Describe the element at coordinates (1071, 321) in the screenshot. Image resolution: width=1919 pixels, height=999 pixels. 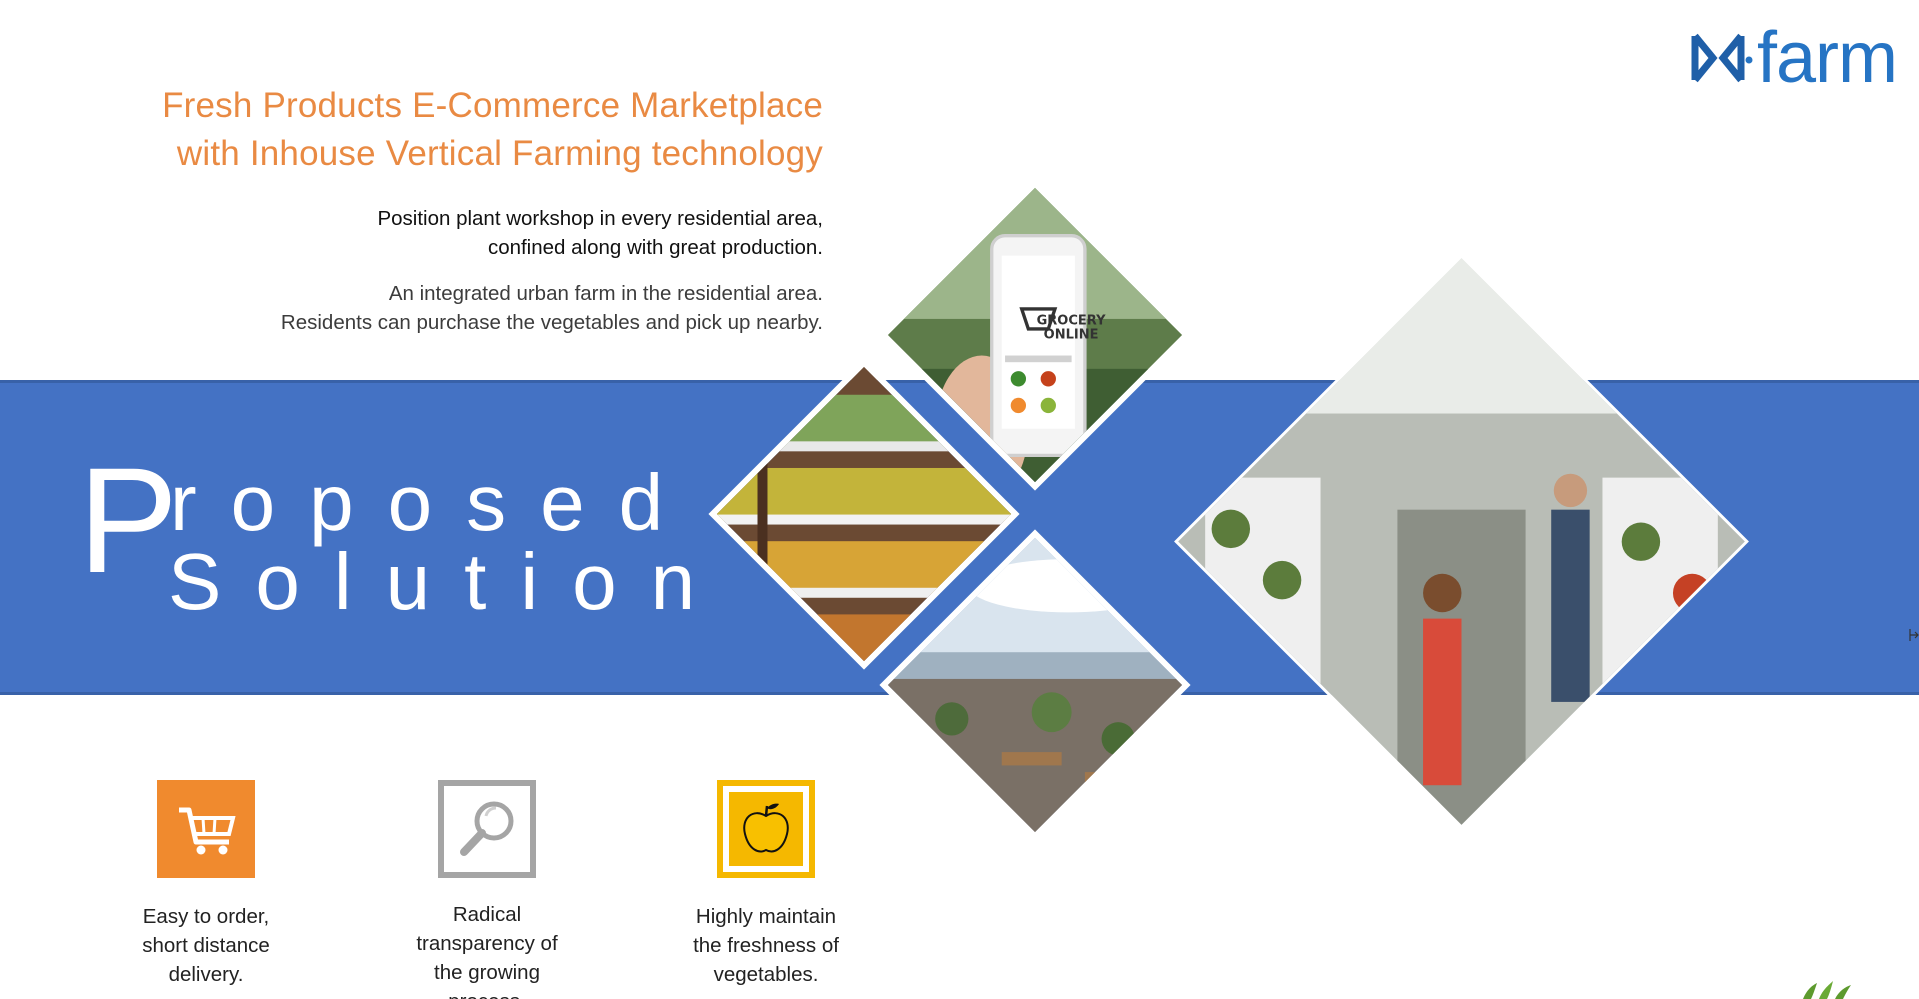
I see `phone-screen-line-1: GROCERY` at that location.